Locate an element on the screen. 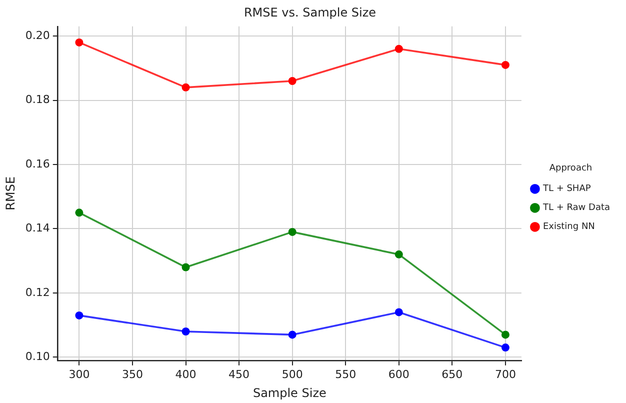  x-tick-label: 350 is located at coordinates (132, 374).